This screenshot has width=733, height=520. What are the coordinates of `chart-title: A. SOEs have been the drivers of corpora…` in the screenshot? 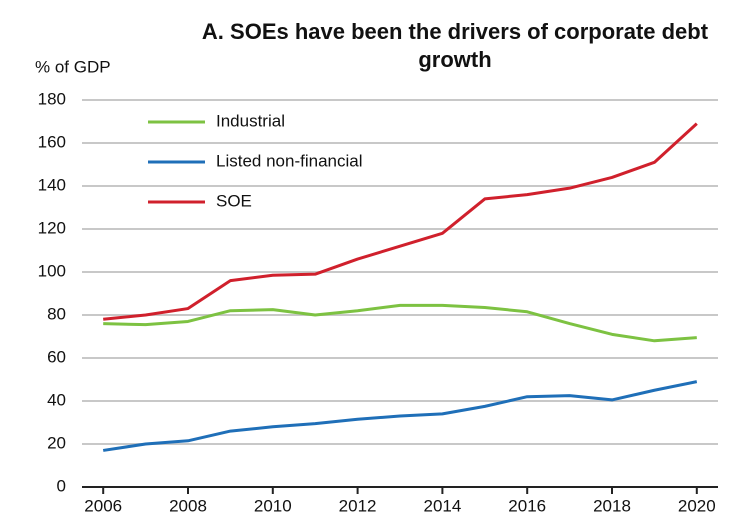 It's located at (455, 45).